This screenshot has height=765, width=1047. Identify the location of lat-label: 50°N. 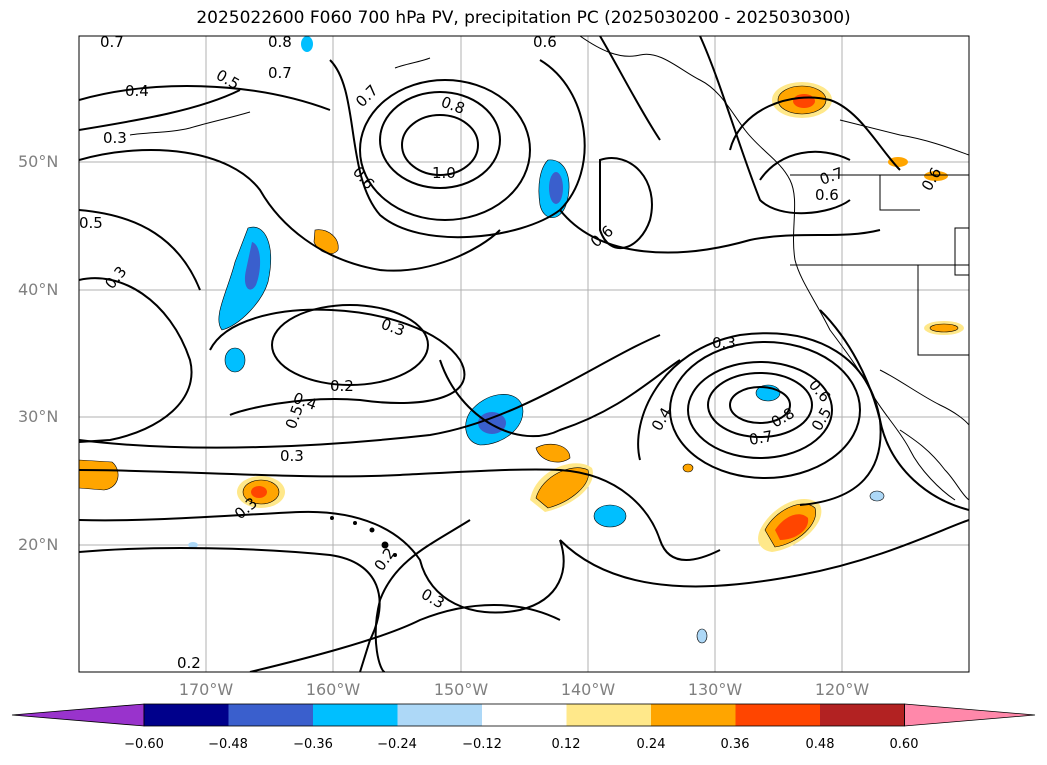
(38, 161).